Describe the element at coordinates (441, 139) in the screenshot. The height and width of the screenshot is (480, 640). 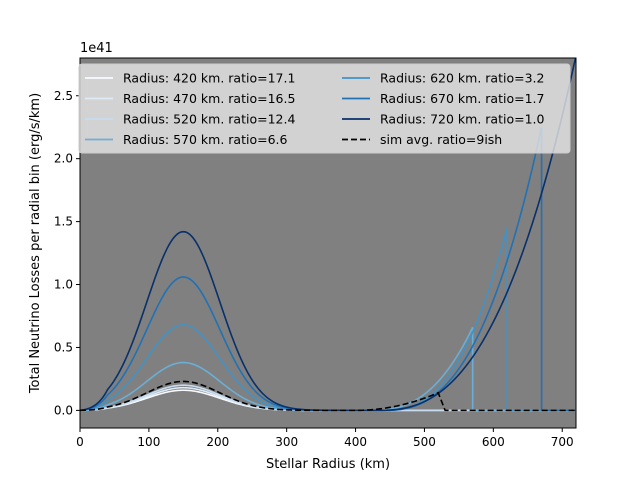
I see `legend-label: sim avg. ratio=9ish` at that location.